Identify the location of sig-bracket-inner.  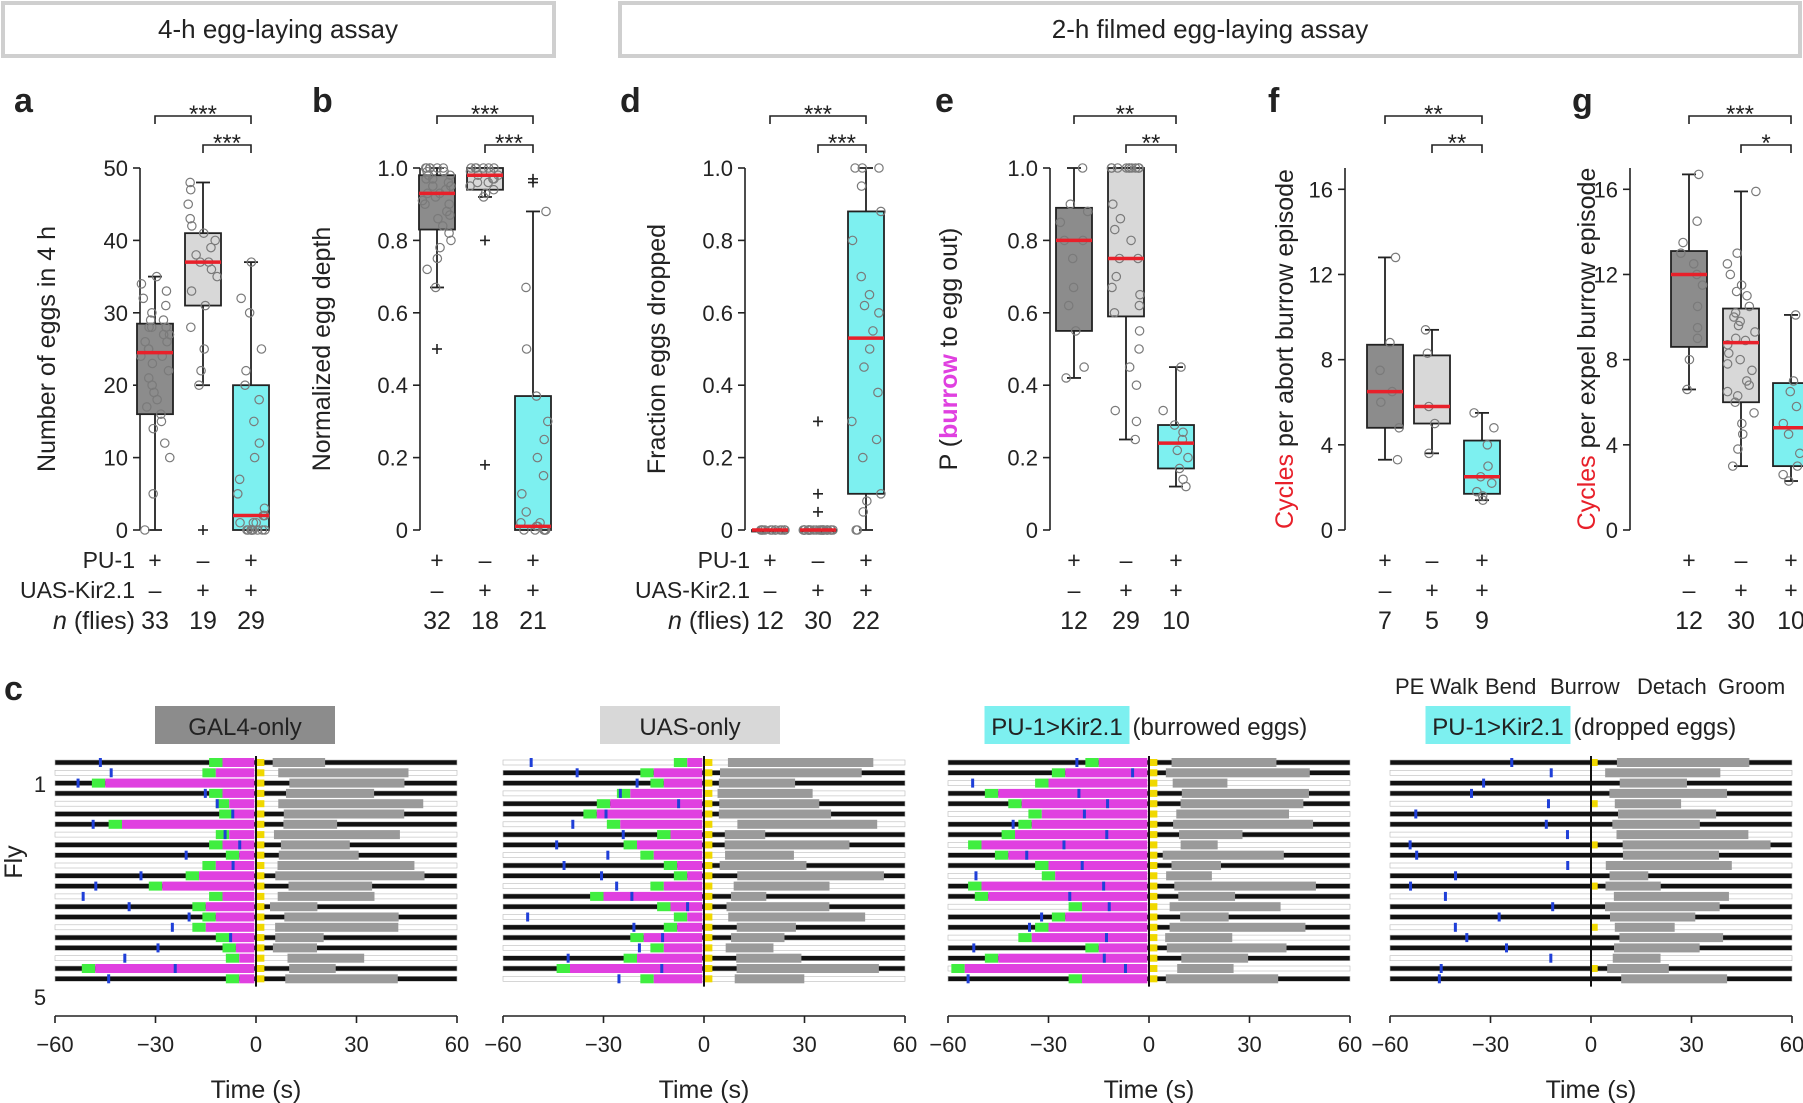
(1457, 148).